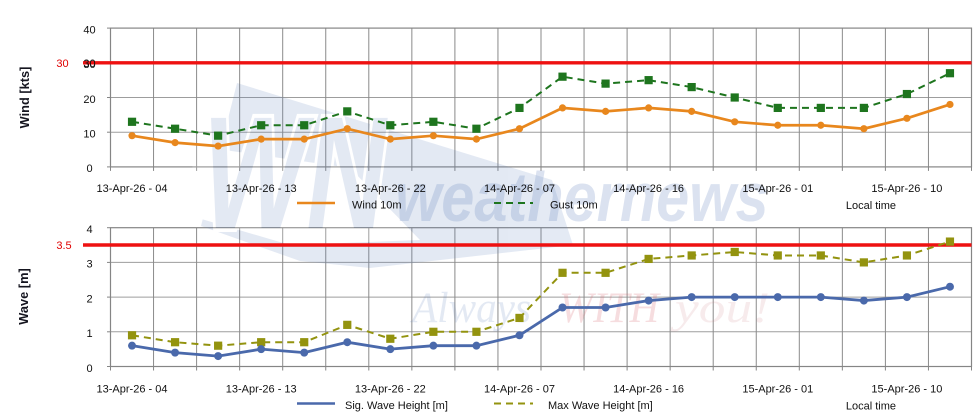 The height and width of the screenshot is (420, 980). I want to click on svg-text: 20, so click(89, 100).